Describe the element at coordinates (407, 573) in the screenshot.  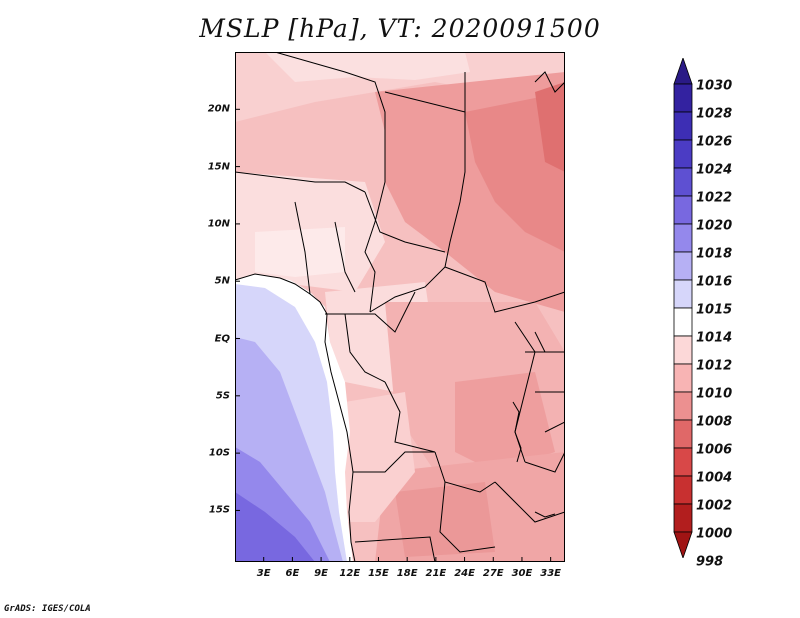
I see `x-tick-label: 18E` at that location.